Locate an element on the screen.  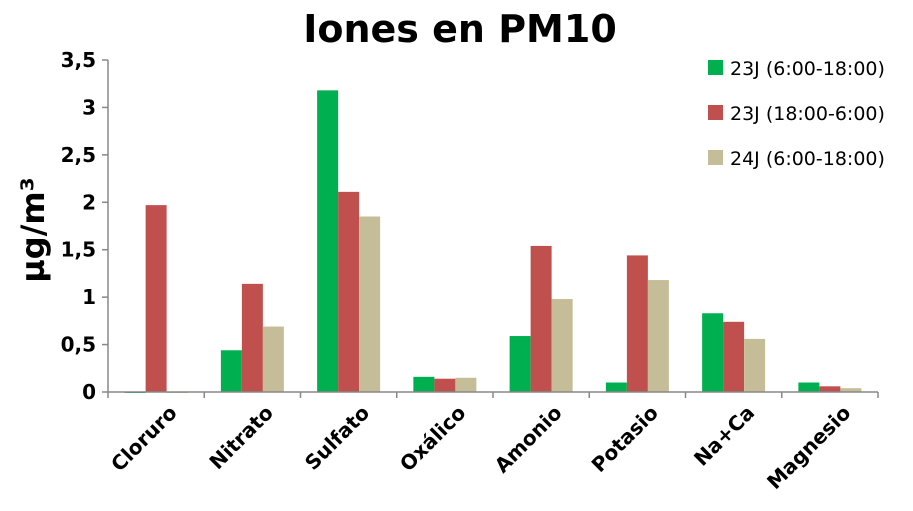
y-tick-label: 1 is located at coordinates (89, 297).